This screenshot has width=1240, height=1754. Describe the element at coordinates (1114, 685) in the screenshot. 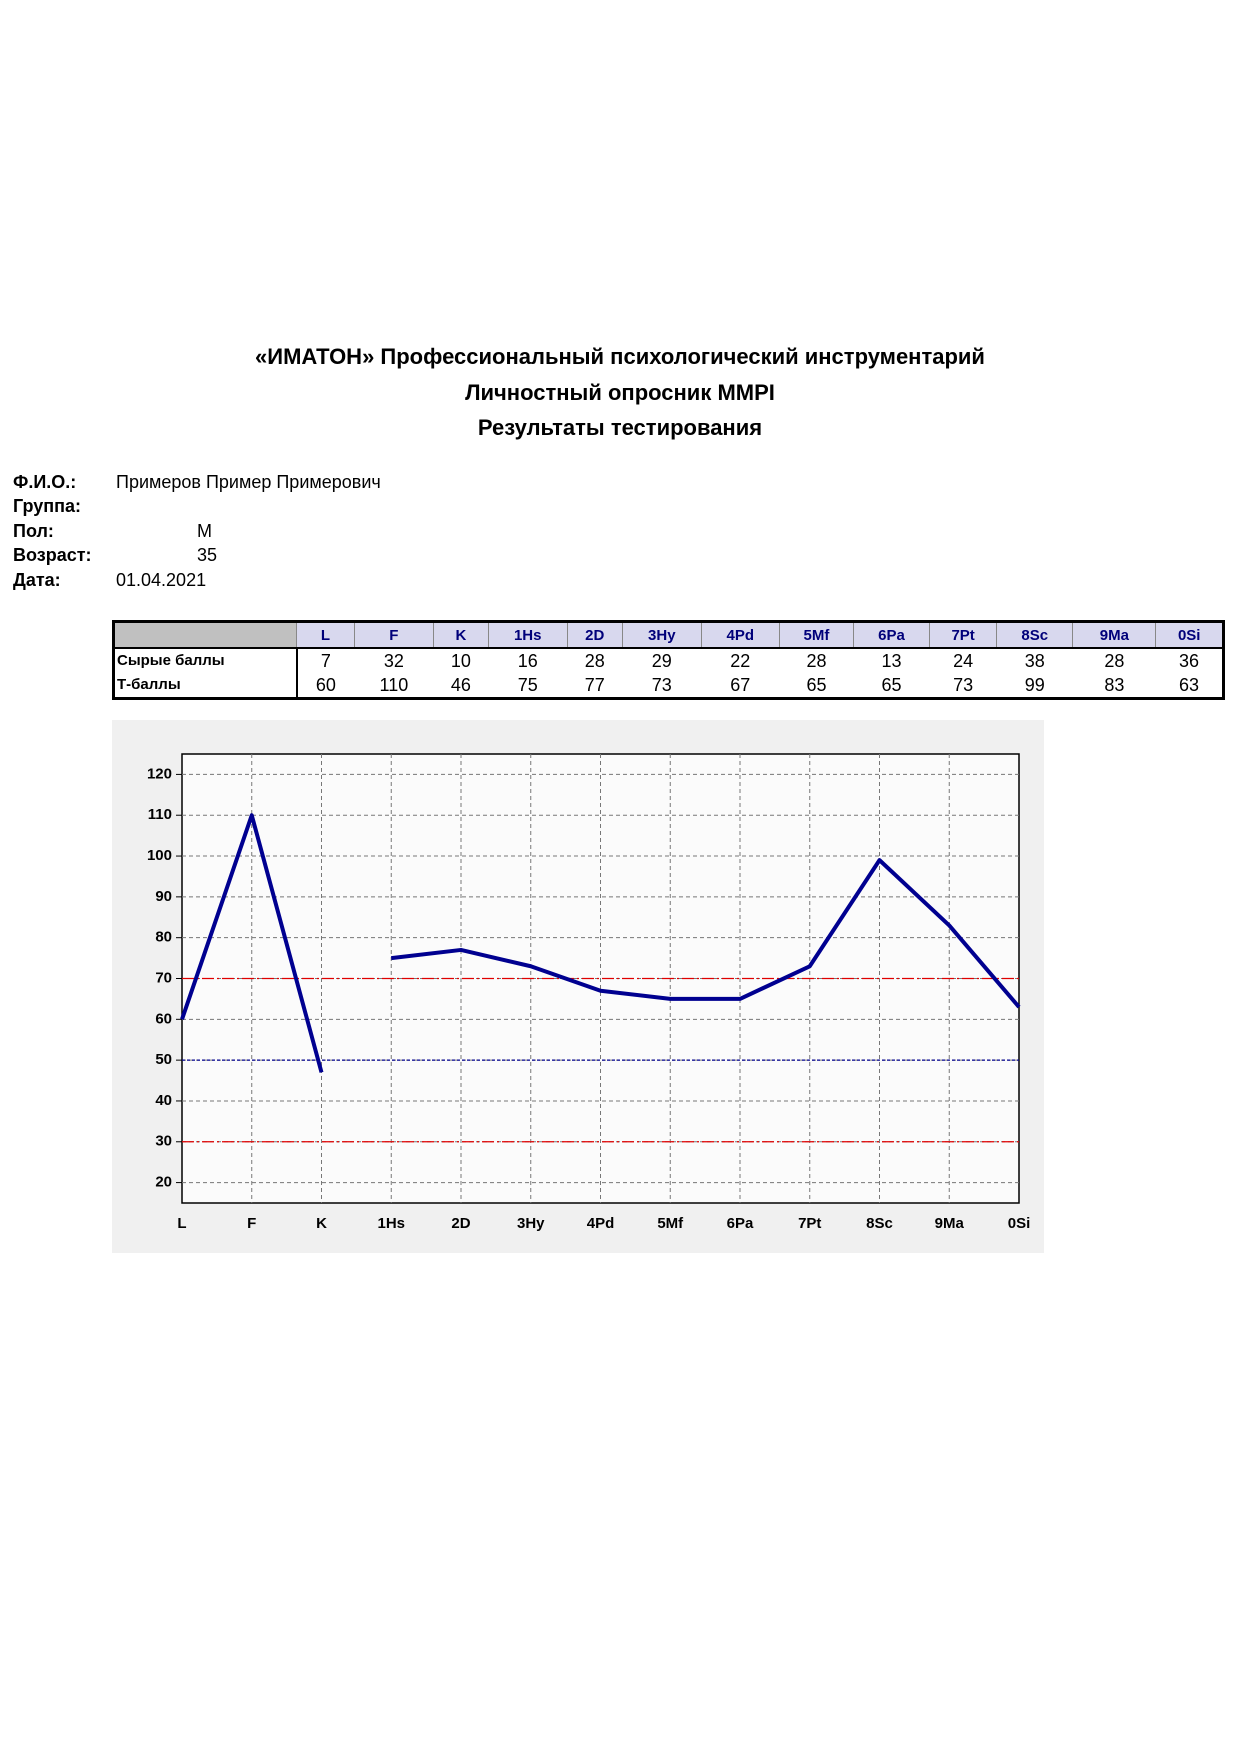

I see `cell: 83` at that location.